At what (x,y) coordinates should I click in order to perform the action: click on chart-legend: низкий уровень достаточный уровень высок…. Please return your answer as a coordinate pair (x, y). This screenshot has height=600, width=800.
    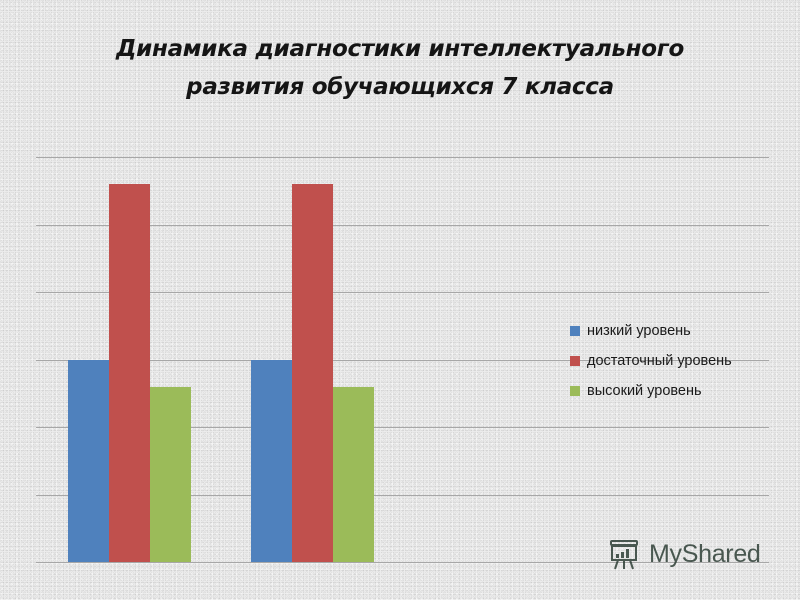
    Looking at the image, I should click on (651, 361).